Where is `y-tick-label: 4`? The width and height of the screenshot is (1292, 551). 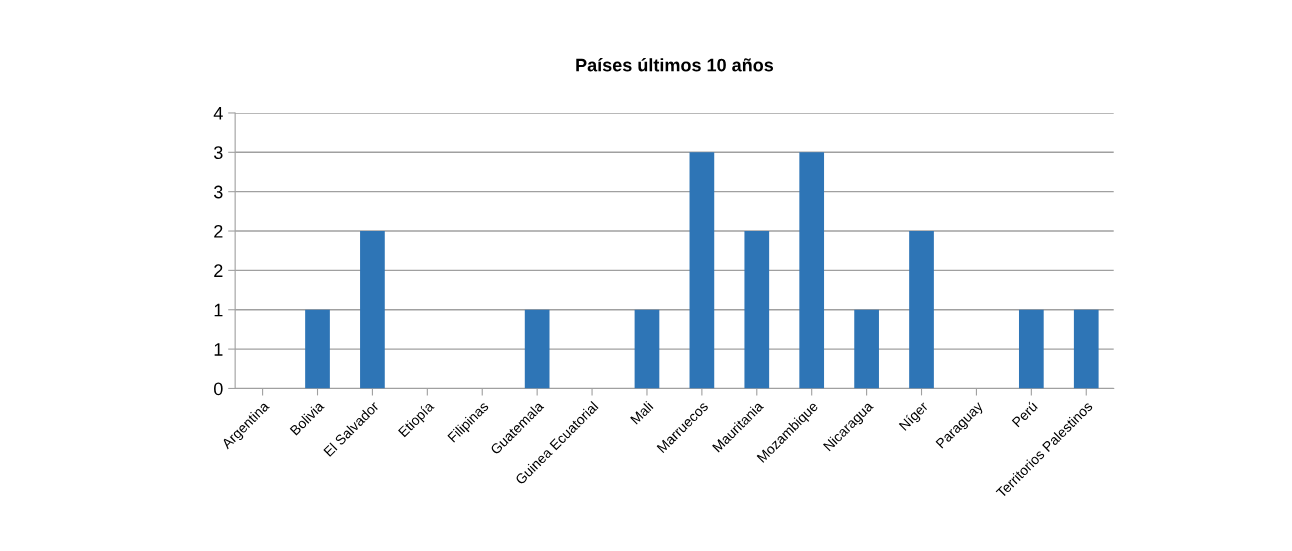 y-tick-label: 4 is located at coordinates (218, 113).